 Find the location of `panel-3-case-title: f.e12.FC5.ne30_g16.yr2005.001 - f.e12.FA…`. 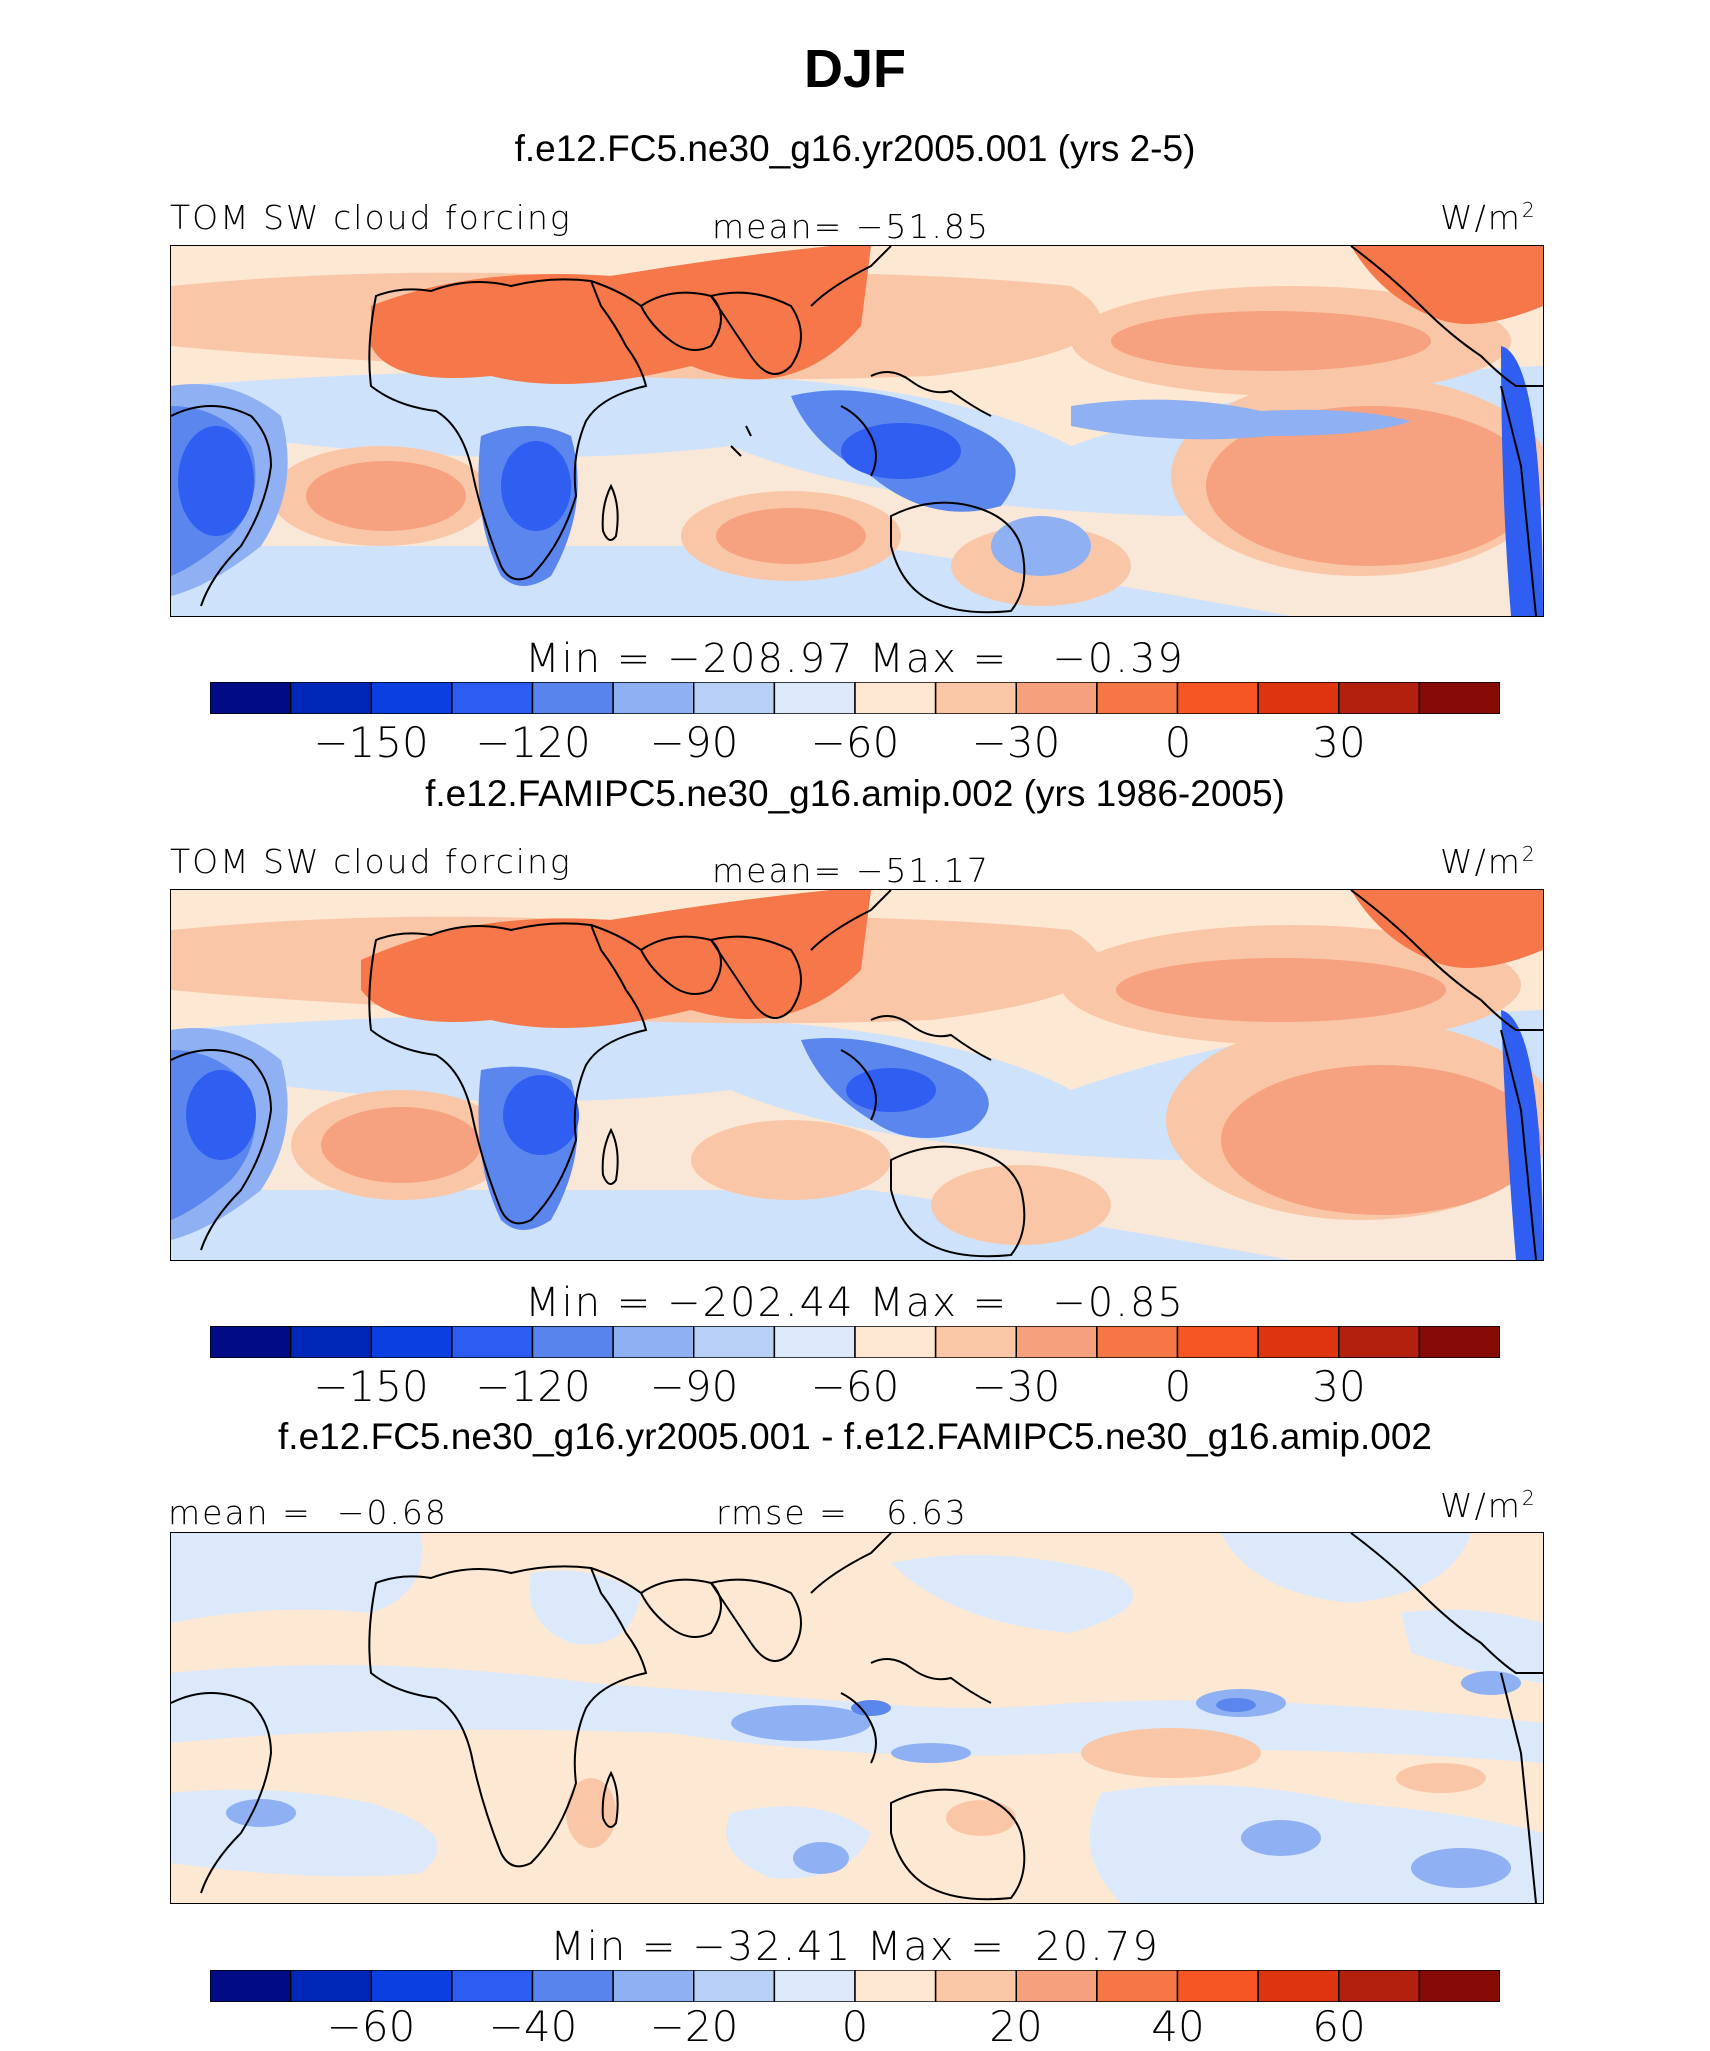

panel-3-case-title: f.e12.FC5.ne30_g16.yr2005.001 - f.e12.FA… is located at coordinates (855, 1436).